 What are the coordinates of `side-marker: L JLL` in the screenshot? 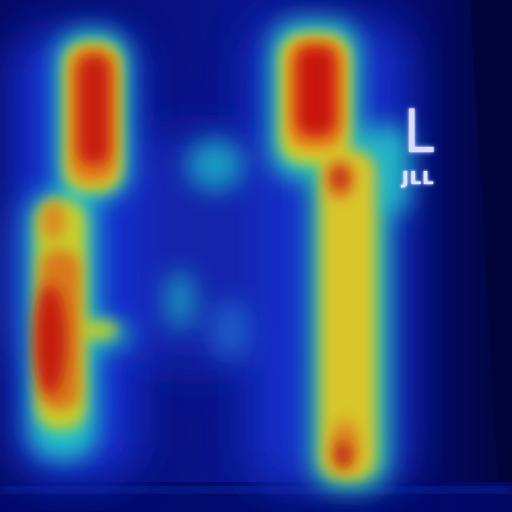 It's located at (428, 151).